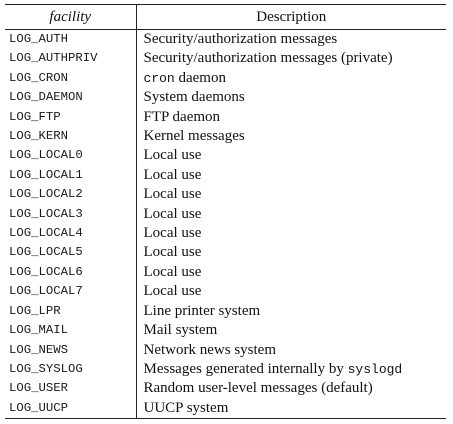  What do you see at coordinates (225, 195) in the screenshot?
I see `table-row: LOG_LOCAL2 Local use` at bounding box center [225, 195].